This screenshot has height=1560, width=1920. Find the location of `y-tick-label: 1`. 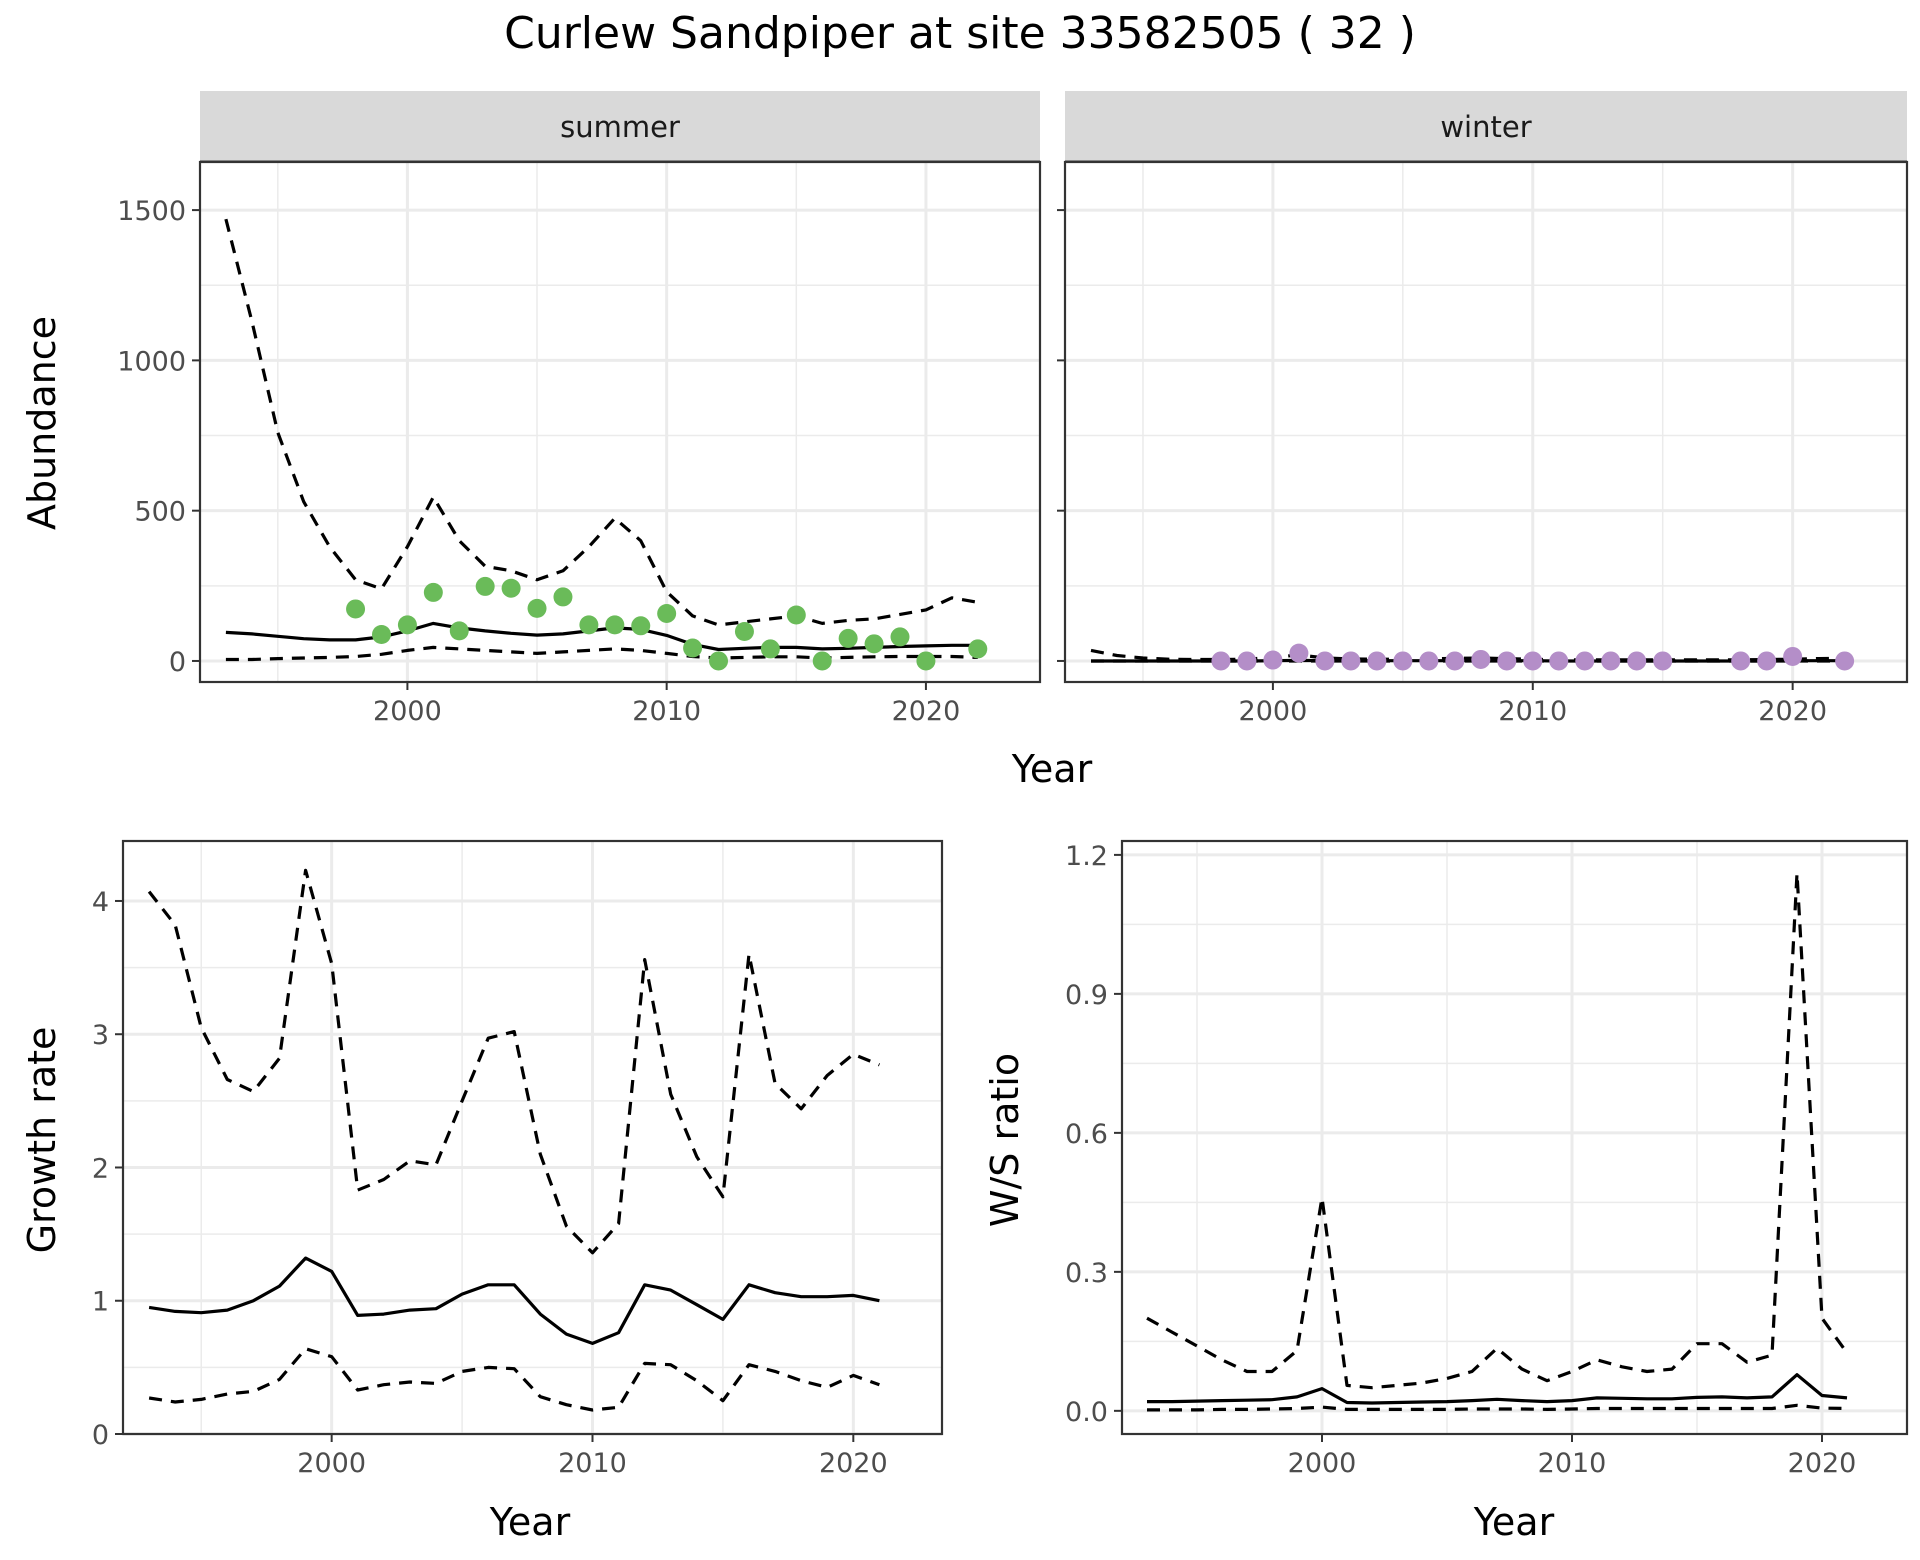

y-tick-label: 1 is located at coordinates (100, 1302).